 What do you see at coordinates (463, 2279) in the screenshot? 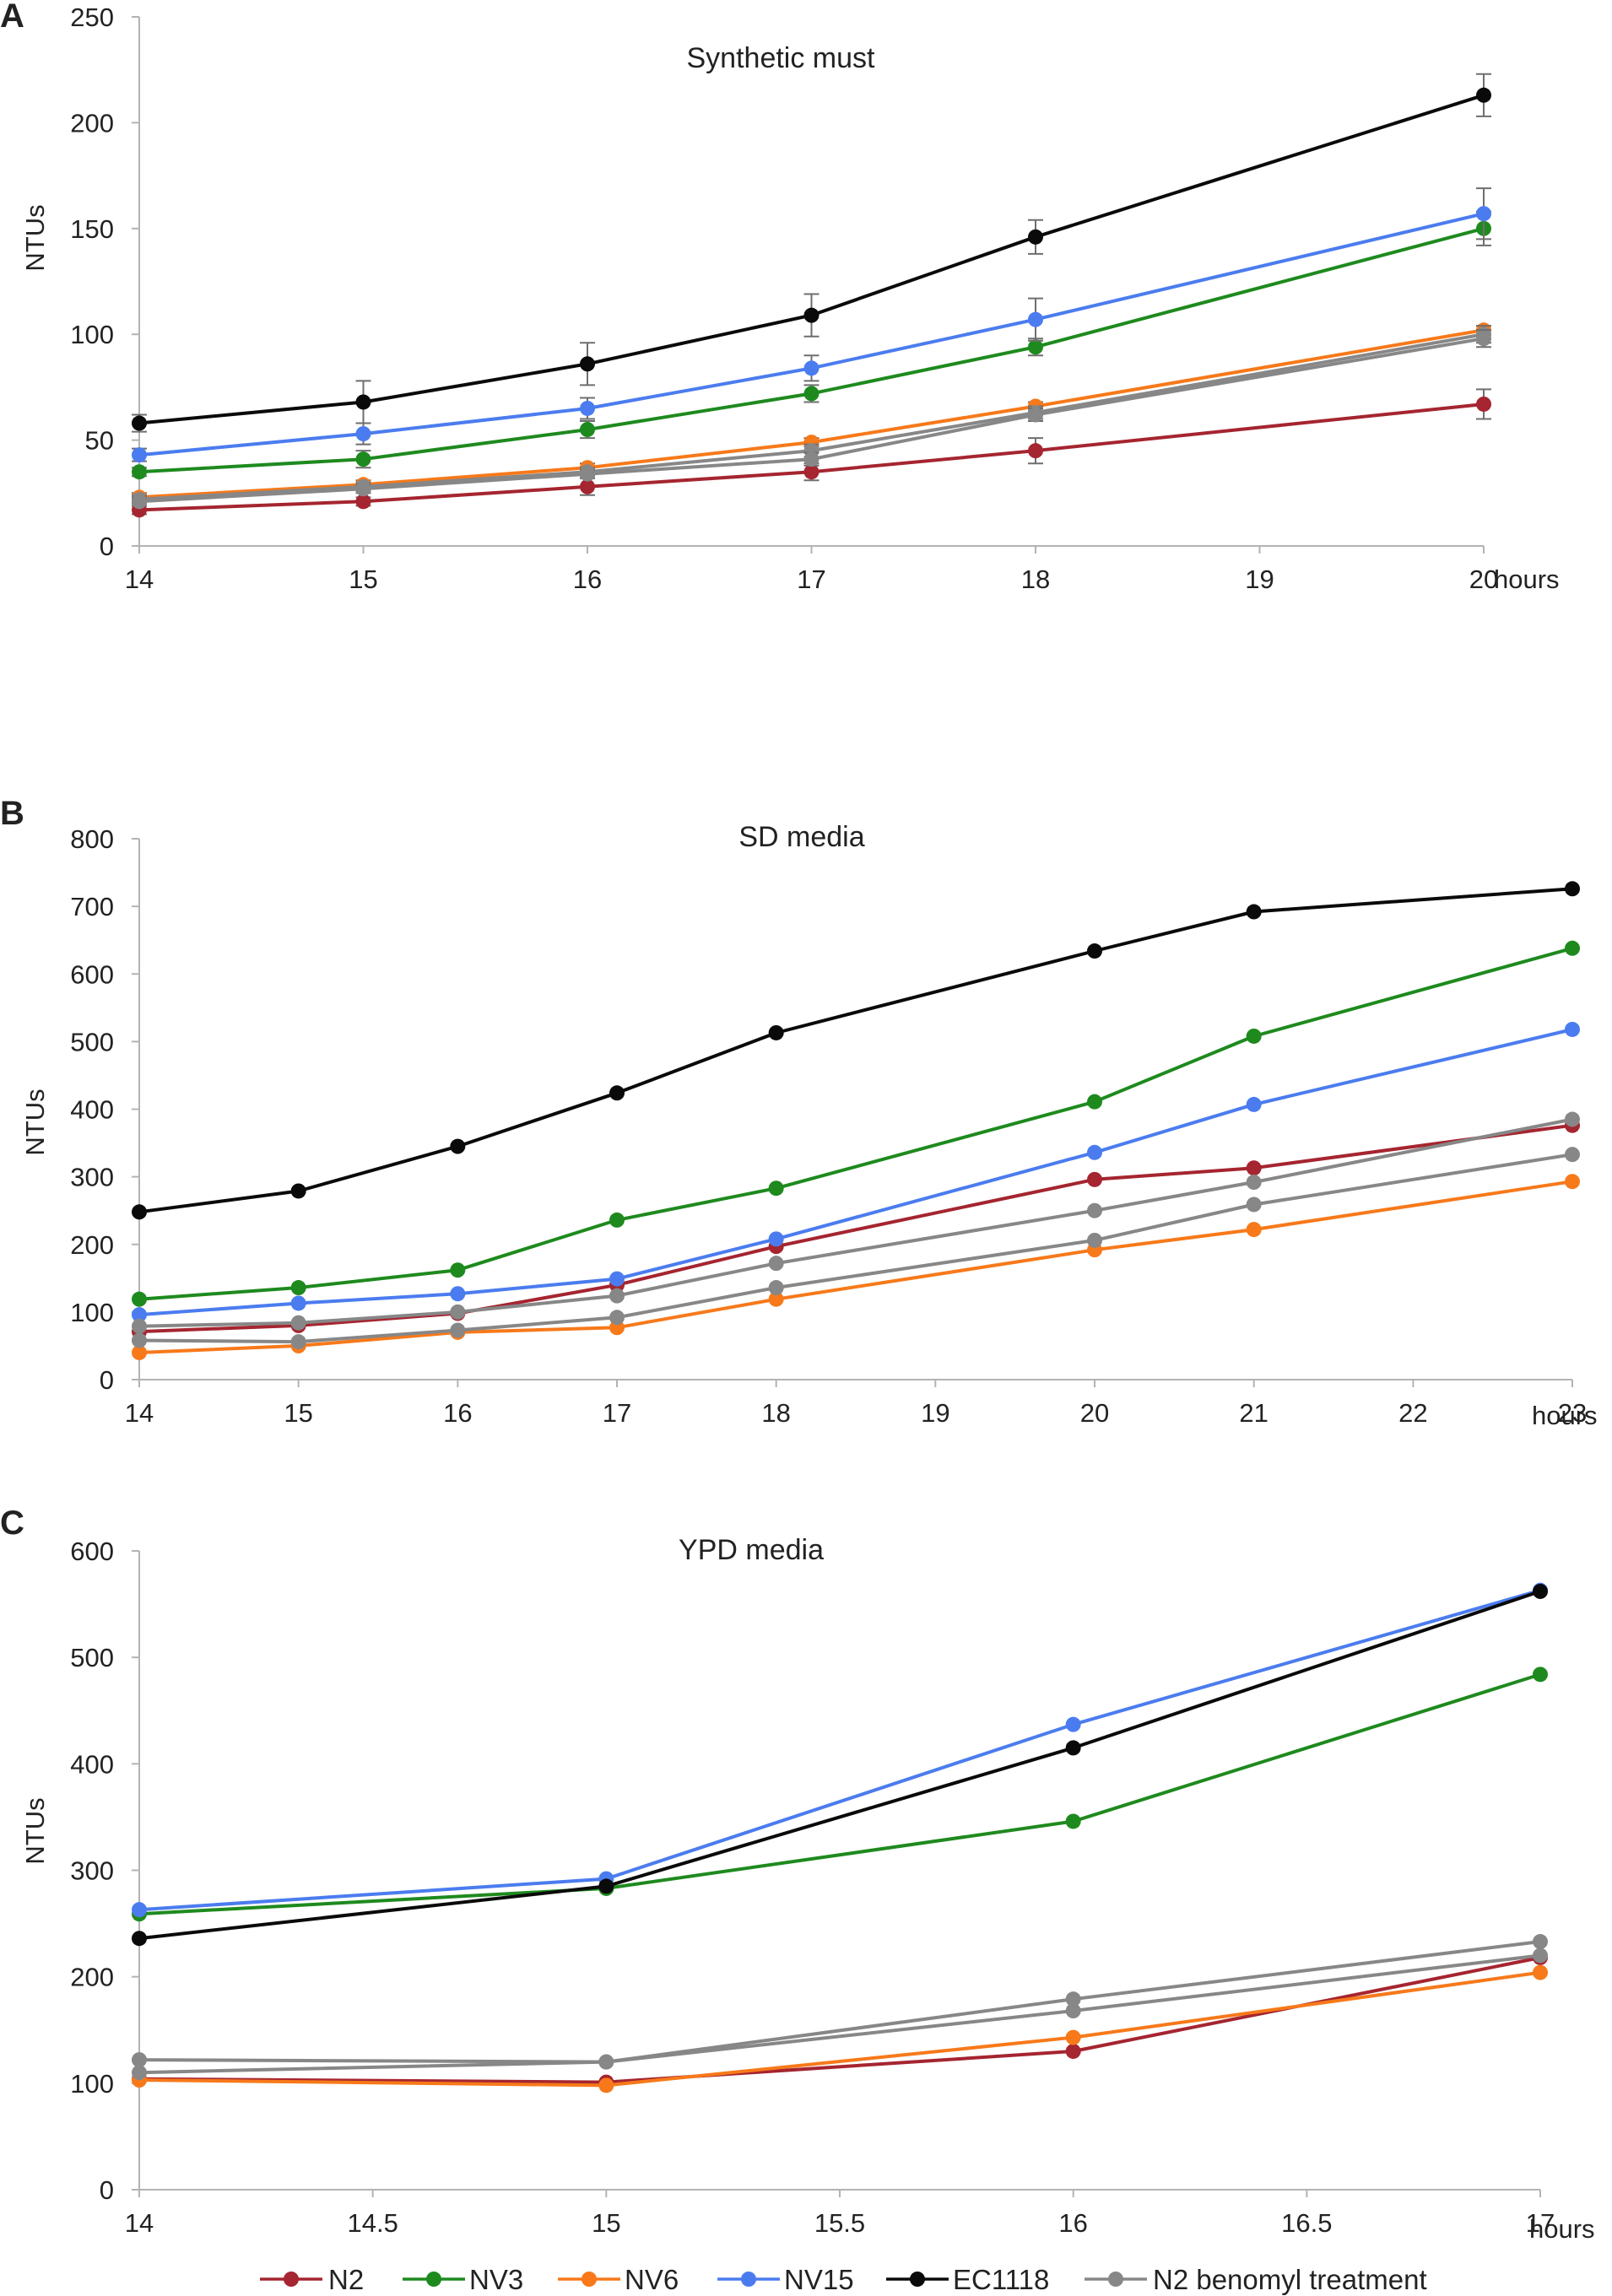
I see `legend-item-nv3: NV3` at bounding box center [463, 2279].